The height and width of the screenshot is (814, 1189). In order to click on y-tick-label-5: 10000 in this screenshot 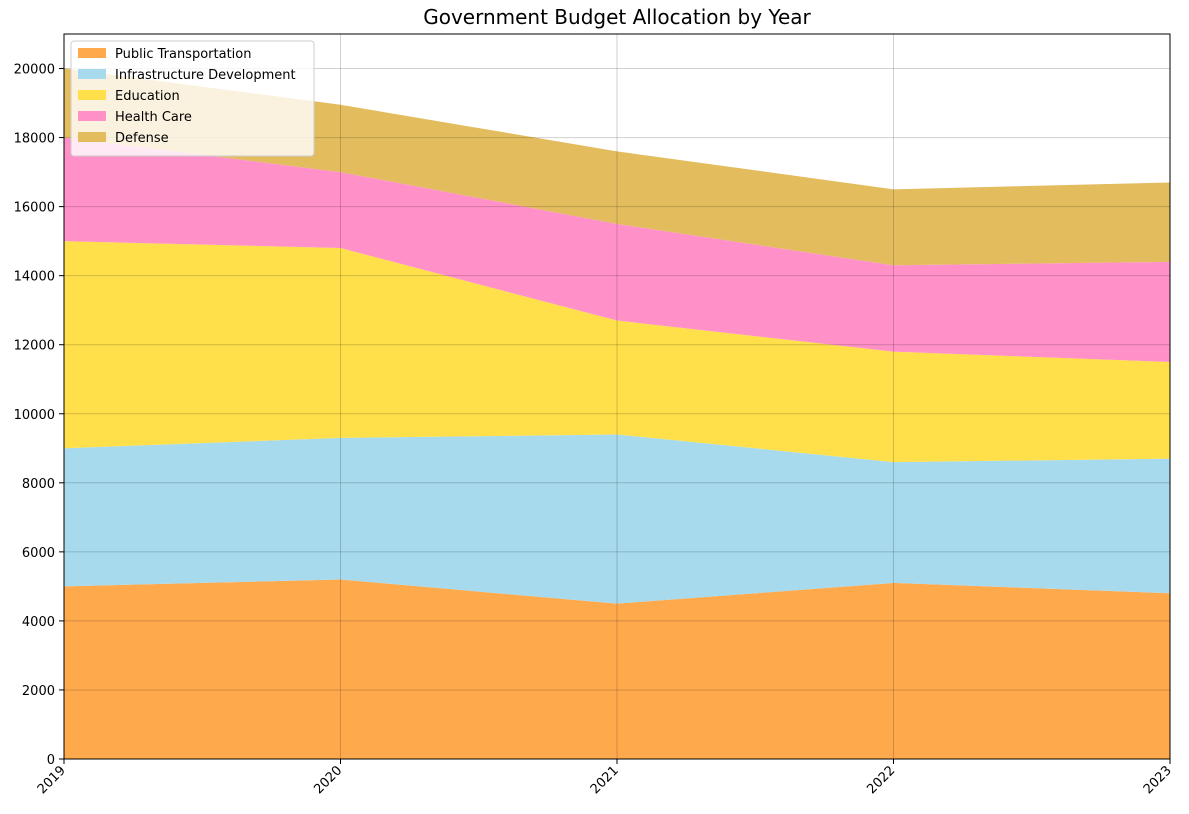, I will do `click(34, 415)`.